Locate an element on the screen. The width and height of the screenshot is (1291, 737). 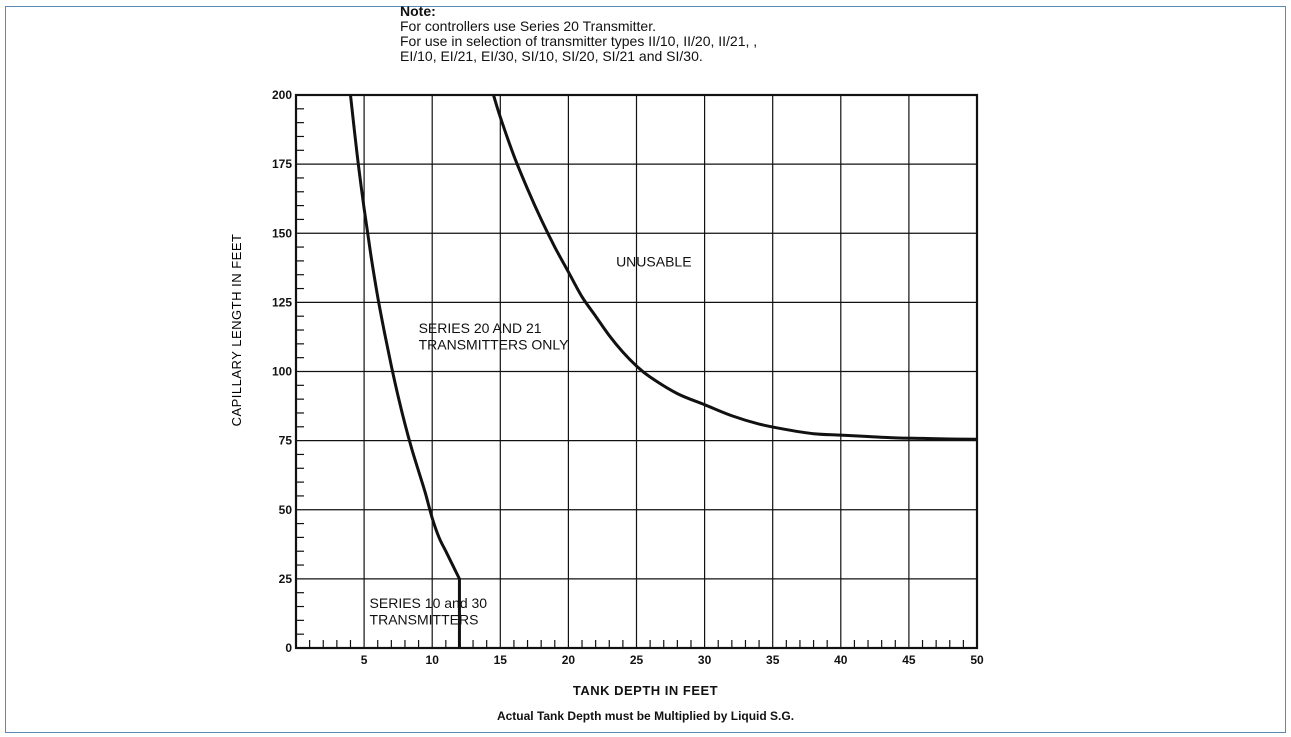
x-tick-label: 15 is located at coordinates (501, 660).